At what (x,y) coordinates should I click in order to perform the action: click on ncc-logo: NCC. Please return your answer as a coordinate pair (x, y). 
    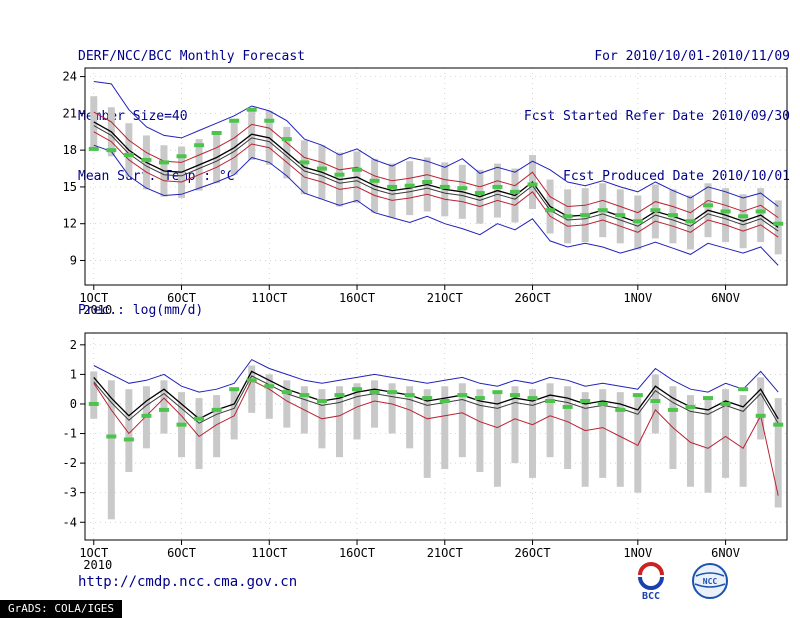
    Looking at the image, I should click on (710, 581).